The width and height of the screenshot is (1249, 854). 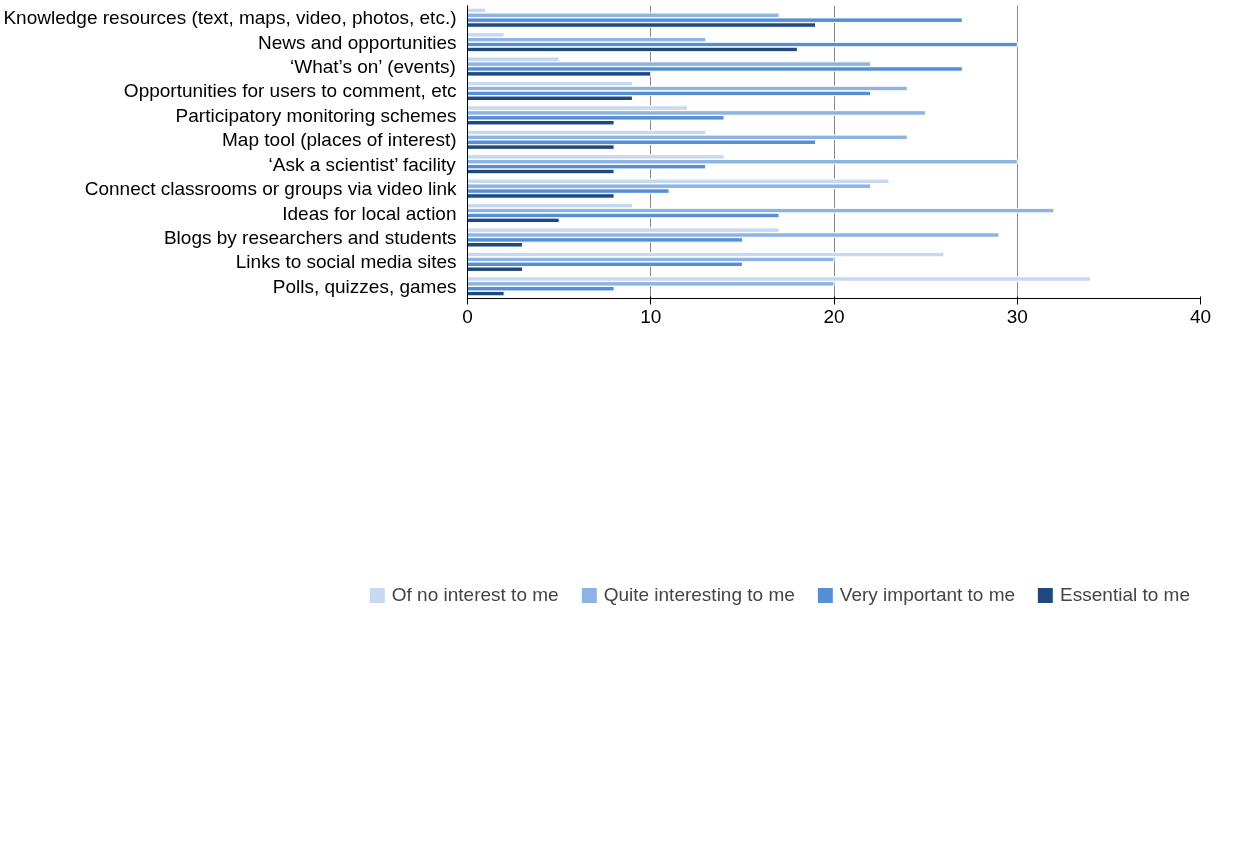 I want to click on y-tick-label: ‘Ask a scientist’ facility, so click(x=362, y=164).